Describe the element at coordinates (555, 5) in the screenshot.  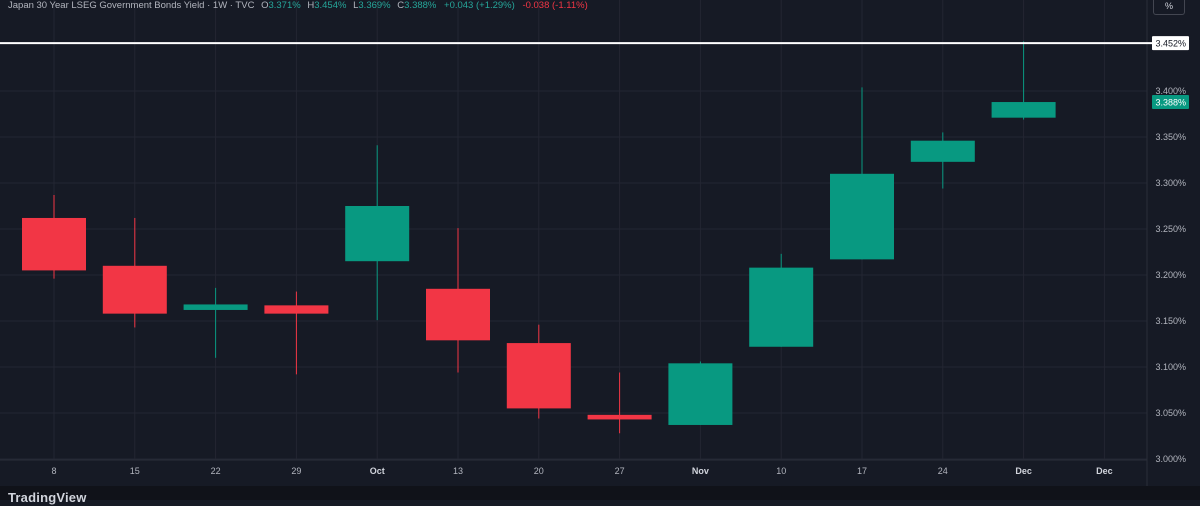
I see `secondary-change-value: -0.038 (-1.11%)` at that location.